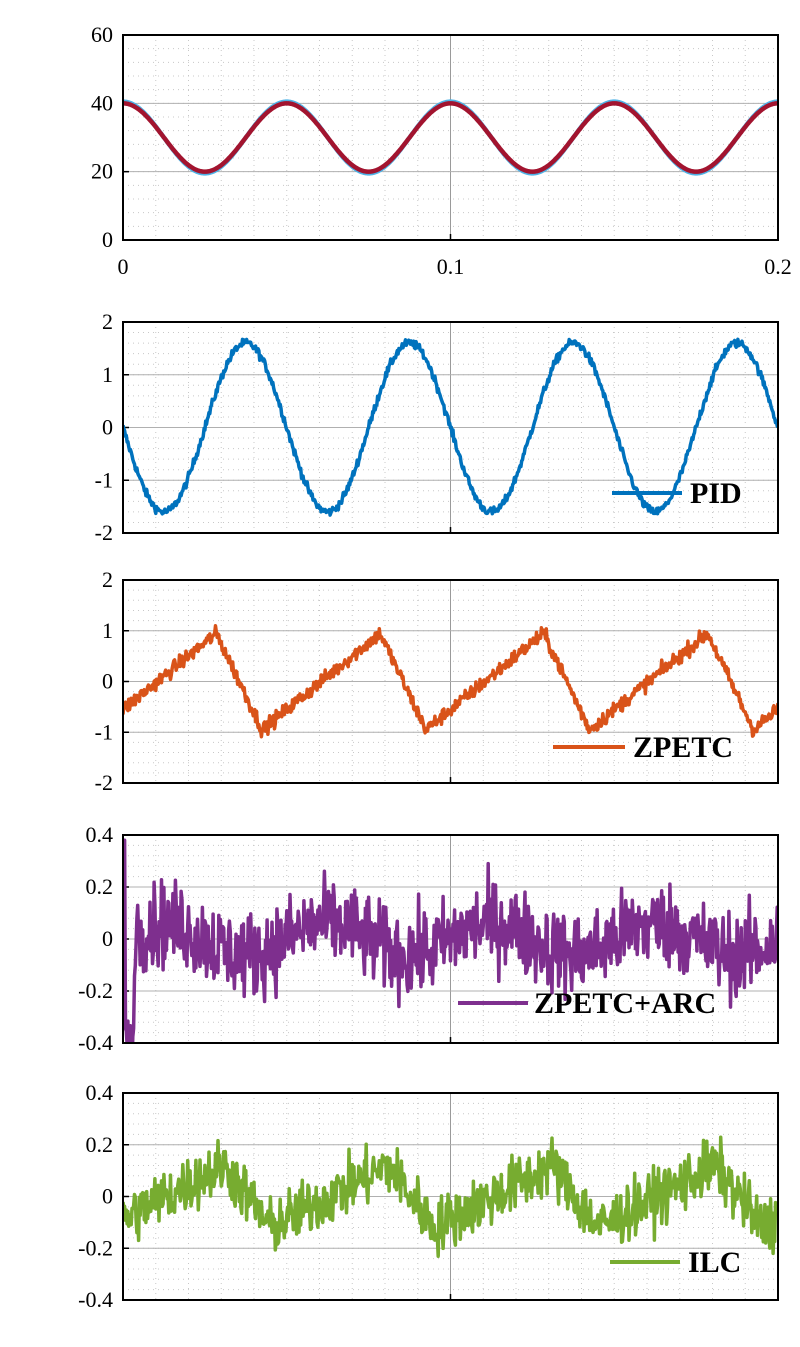 The width and height of the screenshot is (800, 1347). I want to click on legend-label: ZPETC+ARC, so click(625, 1003).